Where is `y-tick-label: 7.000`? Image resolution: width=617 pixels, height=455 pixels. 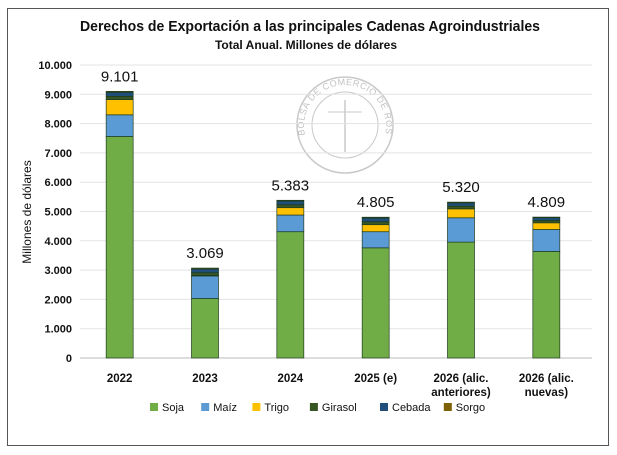
y-tick-label: 7.000 is located at coordinates (58, 154).